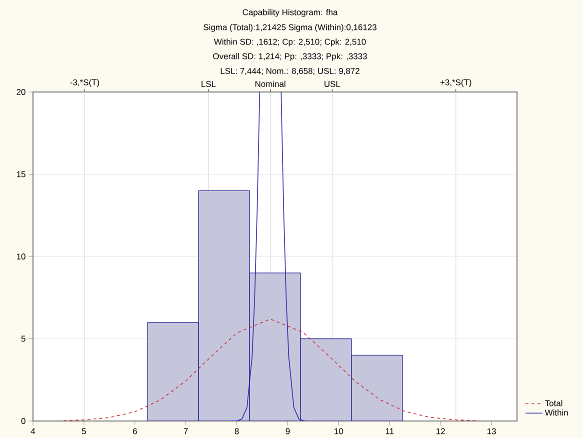 This screenshot has height=438, width=583. Describe the element at coordinates (21, 174) in the screenshot. I see `y-tick-label: 15` at that location.